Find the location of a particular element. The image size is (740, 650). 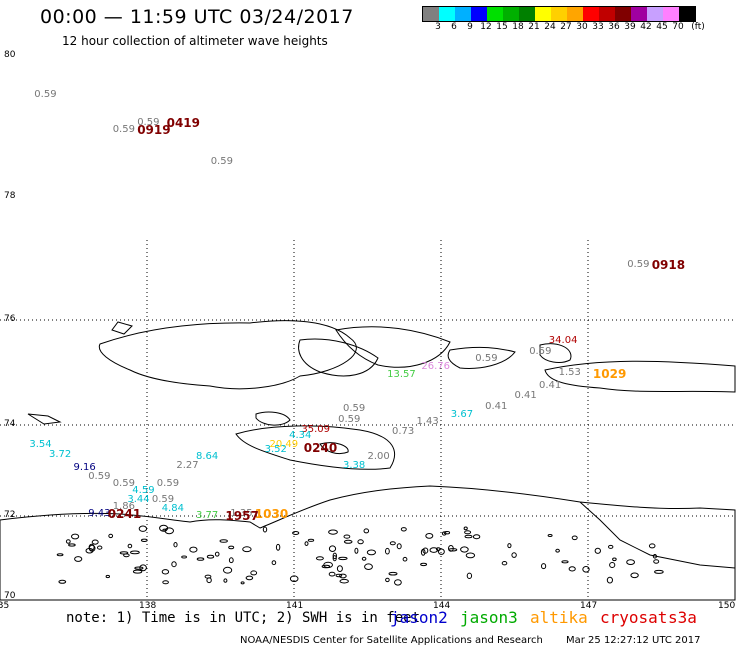

longitude-label: 138 is located at coordinates (148, 606).